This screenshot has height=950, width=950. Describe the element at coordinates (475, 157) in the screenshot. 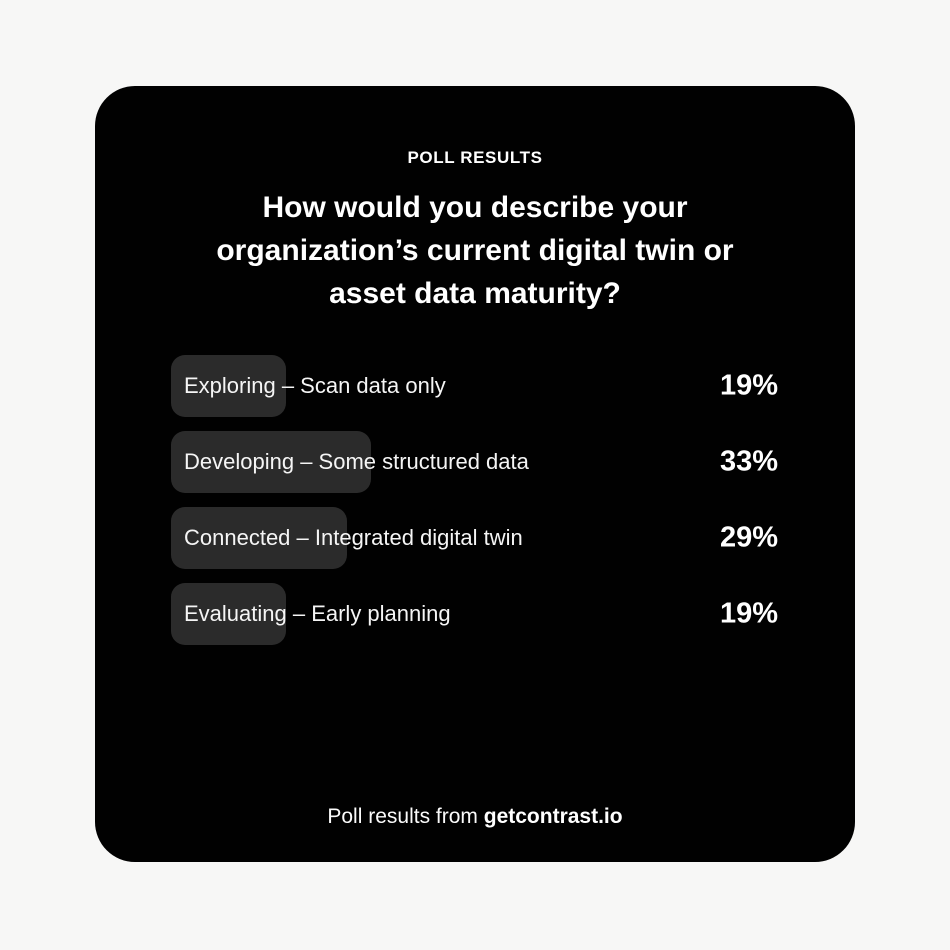

I see `poll-results-kicker: POLL RESULTS` at that location.